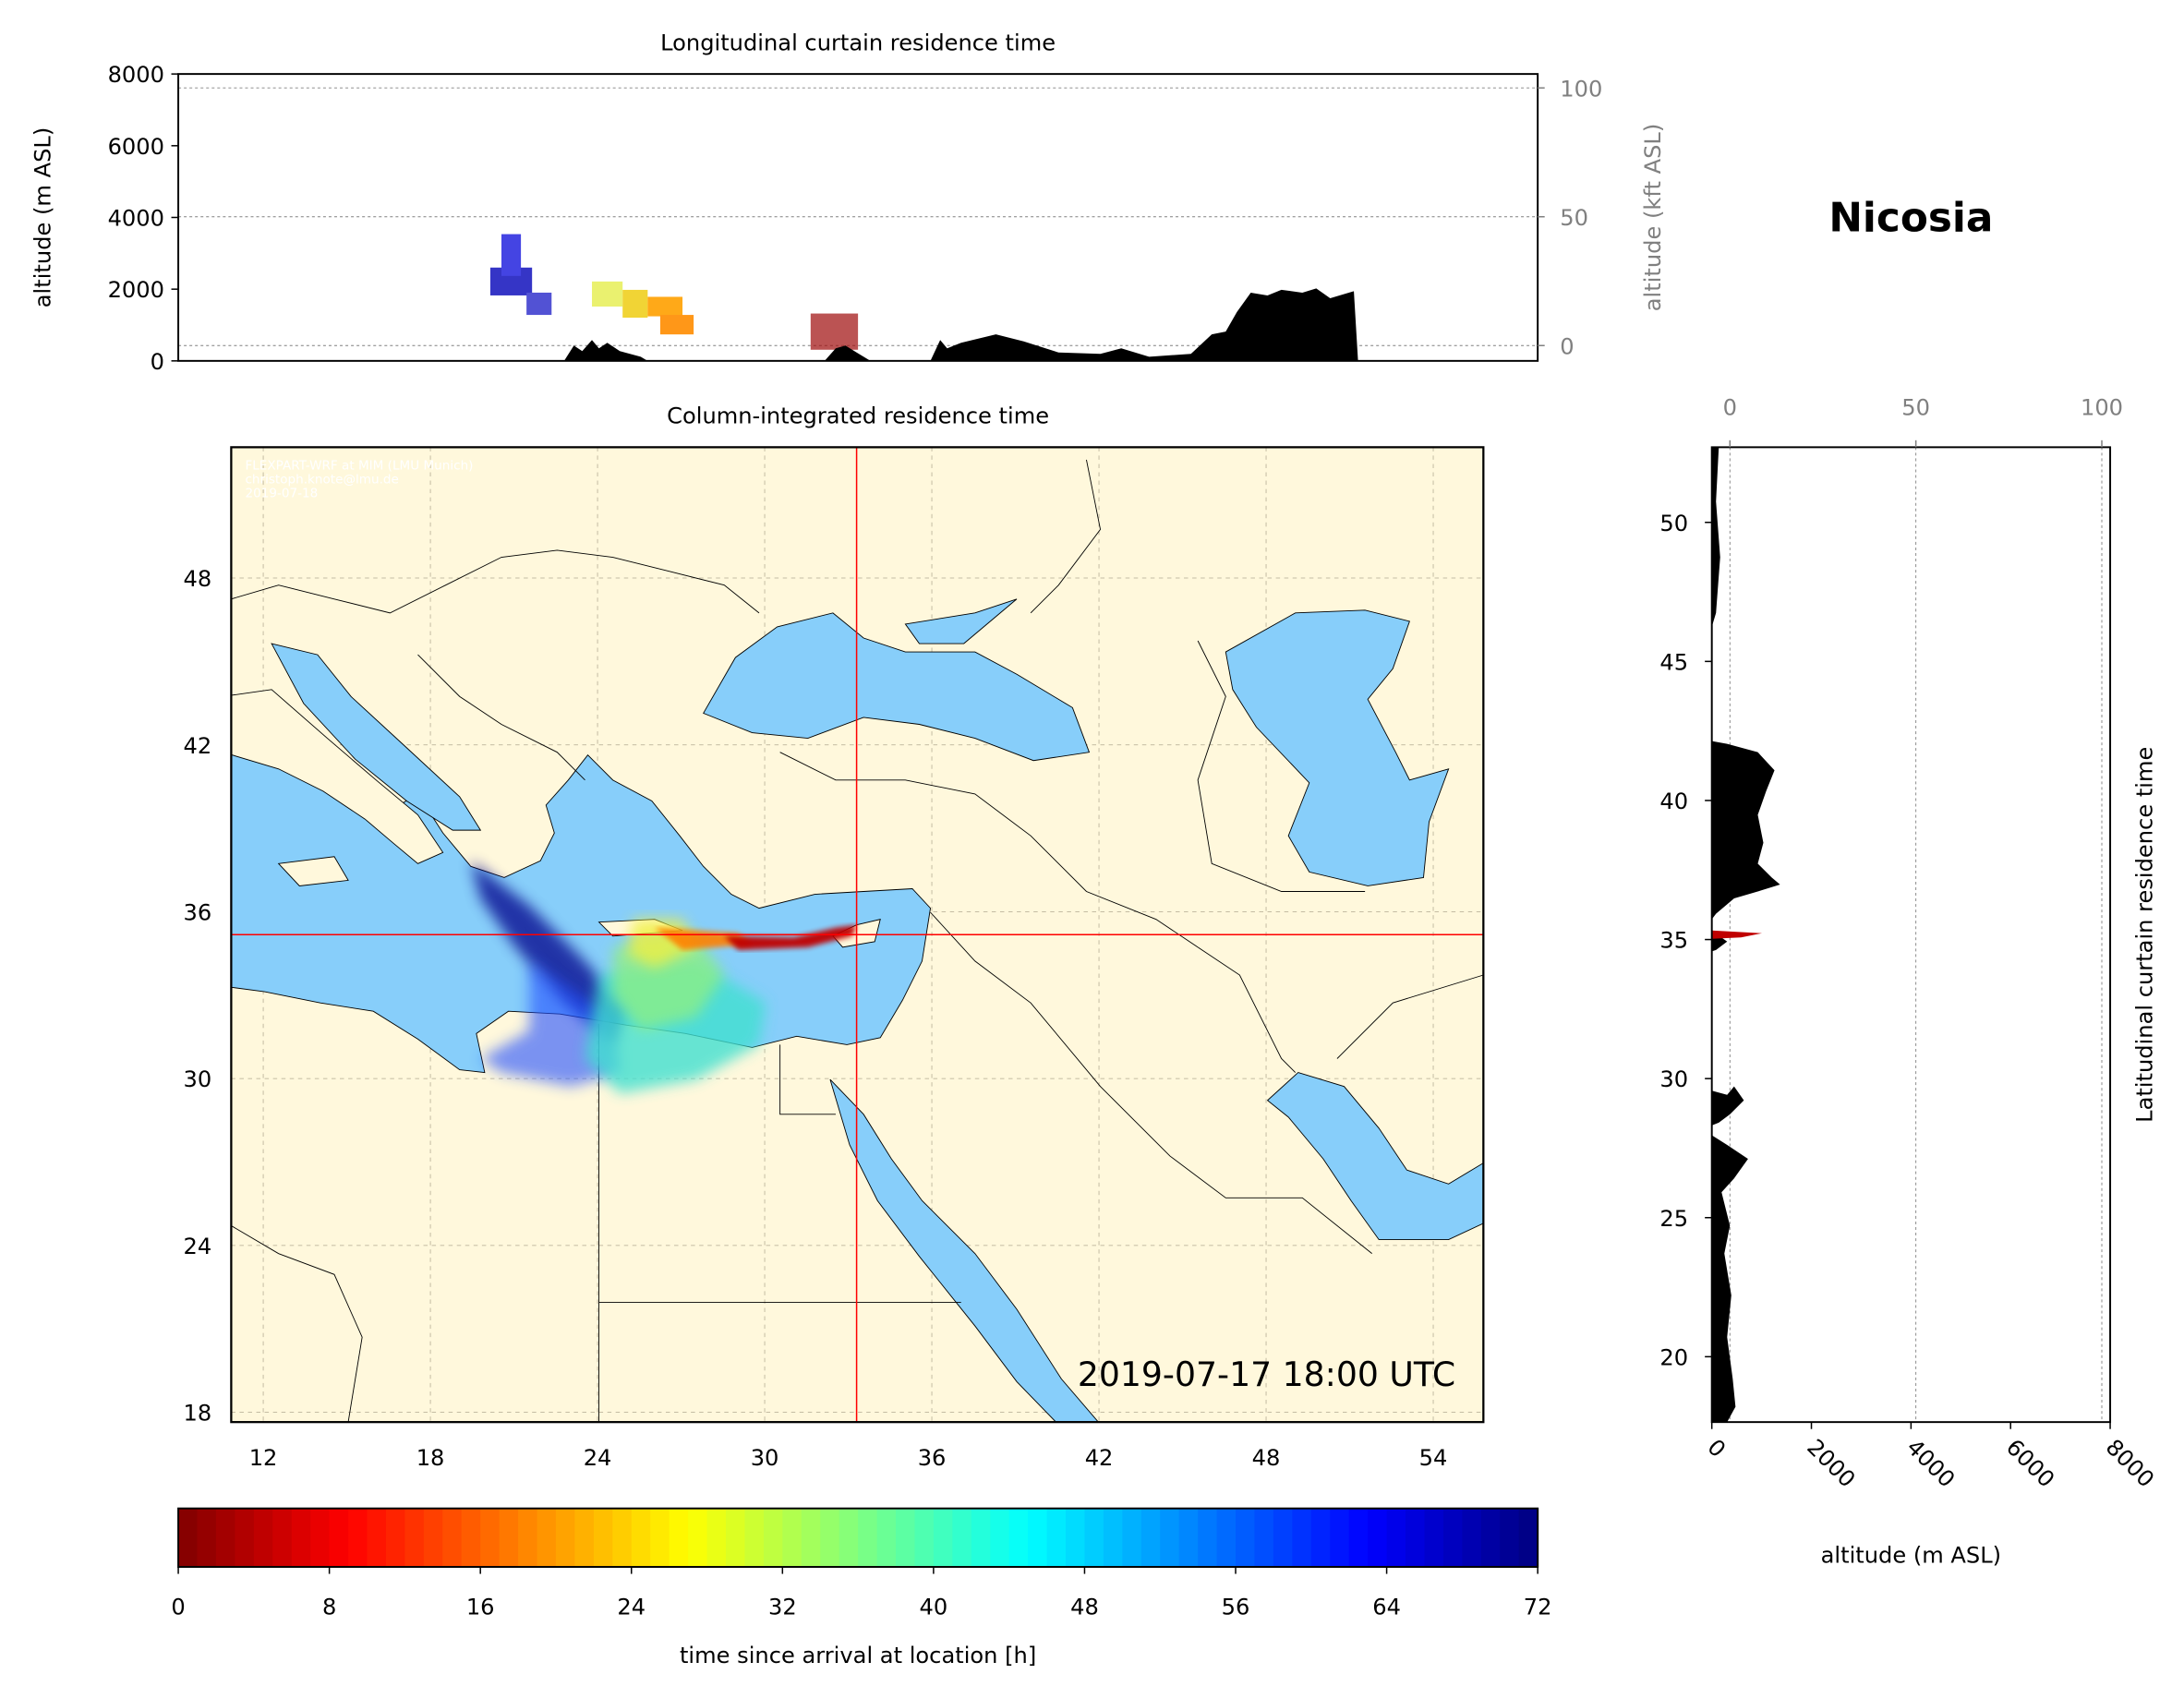 The height and width of the screenshot is (1698, 2184). I want to click on residence-plume, so click(663, 977).